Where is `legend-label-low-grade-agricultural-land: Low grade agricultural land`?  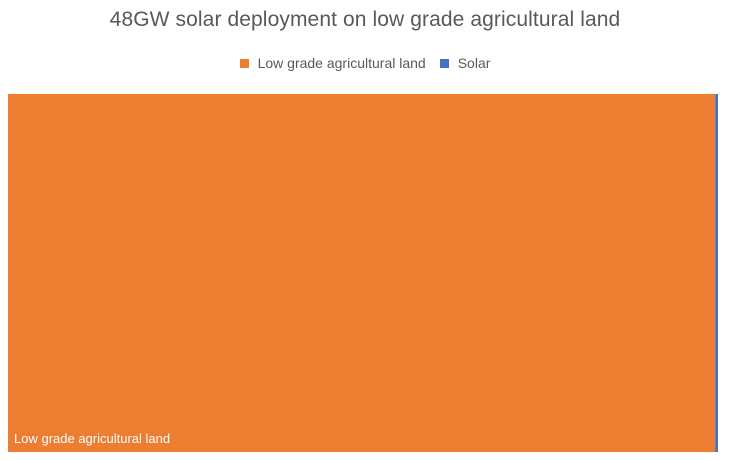
legend-label-low-grade-agricultural-land: Low grade agricultural land is located at coordinates (341, 63).